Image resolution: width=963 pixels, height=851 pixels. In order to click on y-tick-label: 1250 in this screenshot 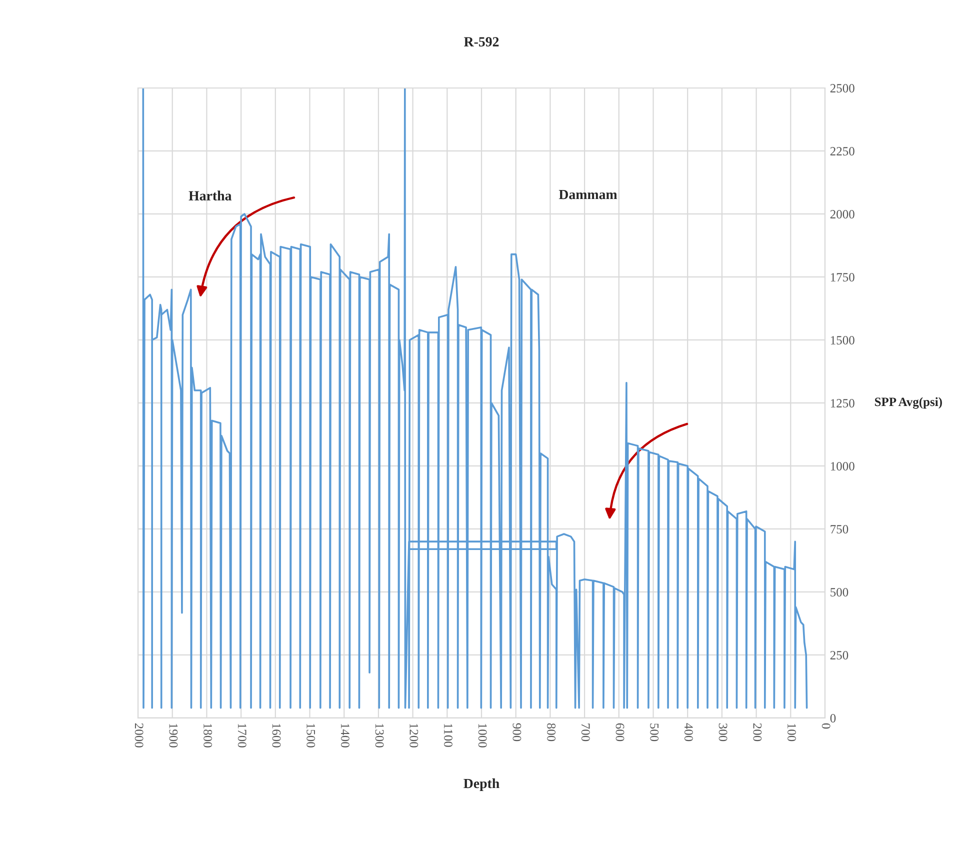, I will do `click(842, 403)`.